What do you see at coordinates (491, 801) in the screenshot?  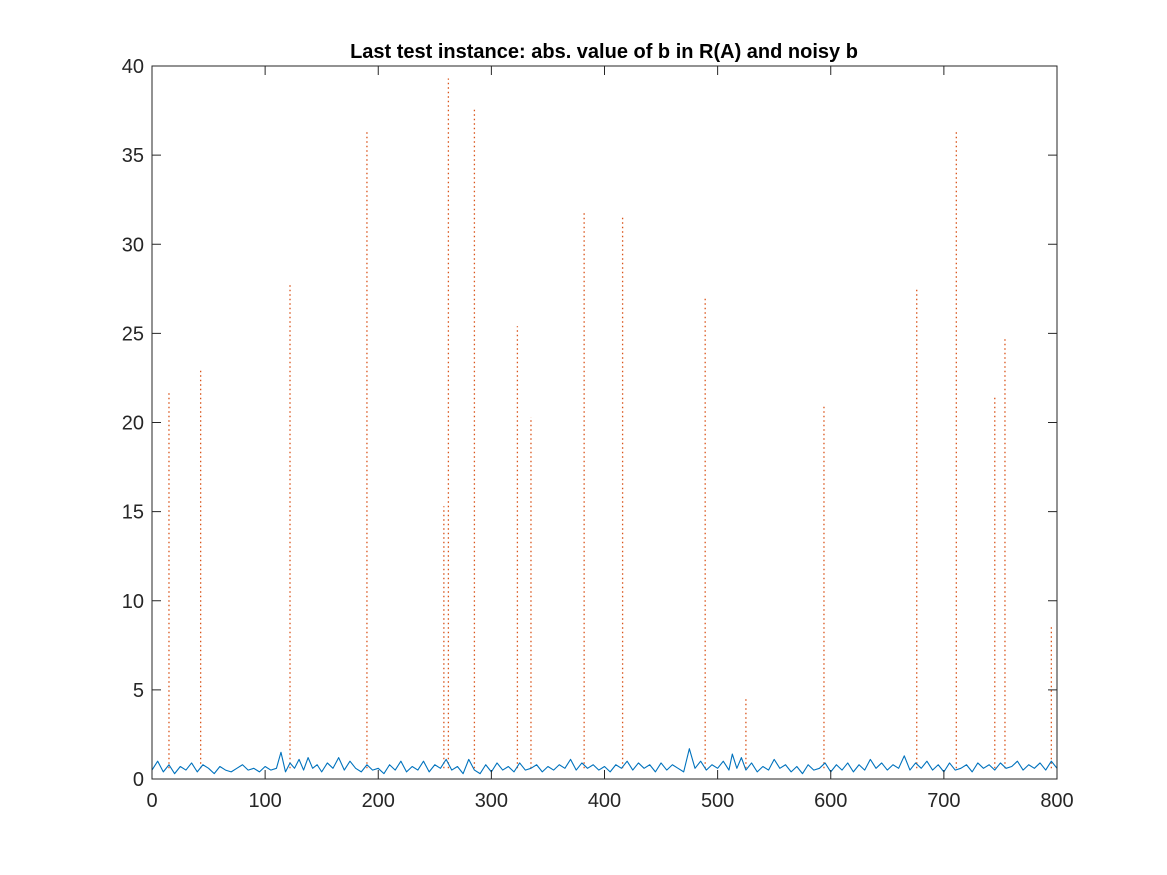 I see `x-tick-label: 300` at bounding box center [491, 801].